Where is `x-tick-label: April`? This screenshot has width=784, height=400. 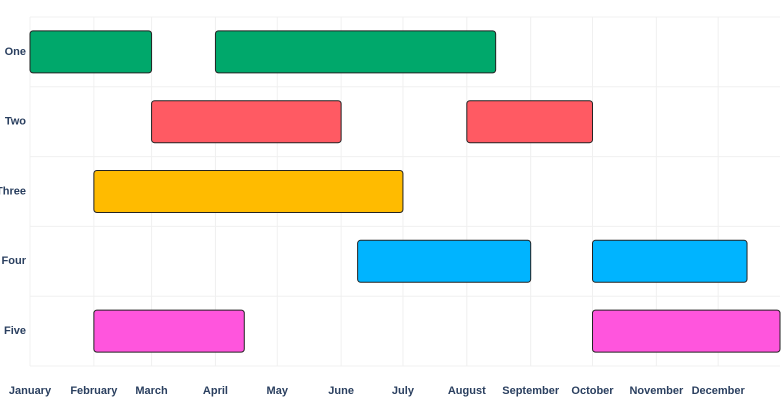
x-tick-label: April is located at coordinates (215, 391).